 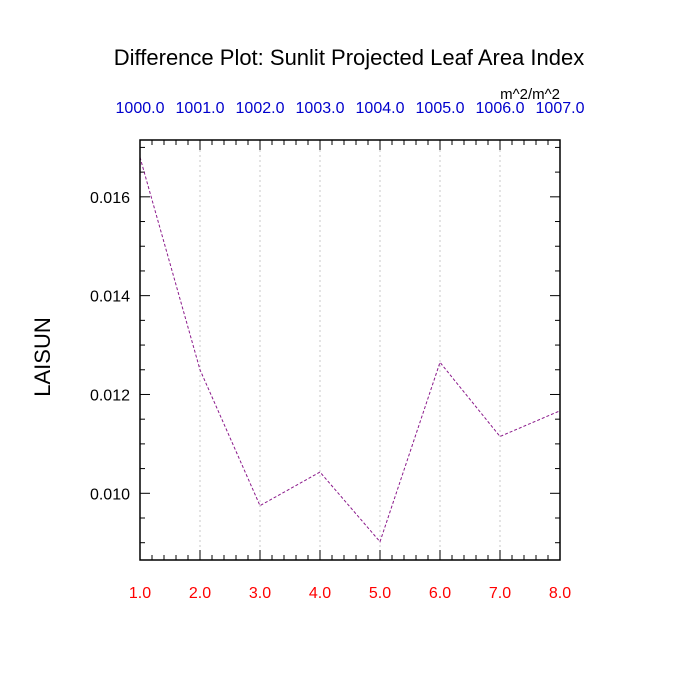 I want to click on x-tick-label-top: 1005.0, so click(x=440, y=108).